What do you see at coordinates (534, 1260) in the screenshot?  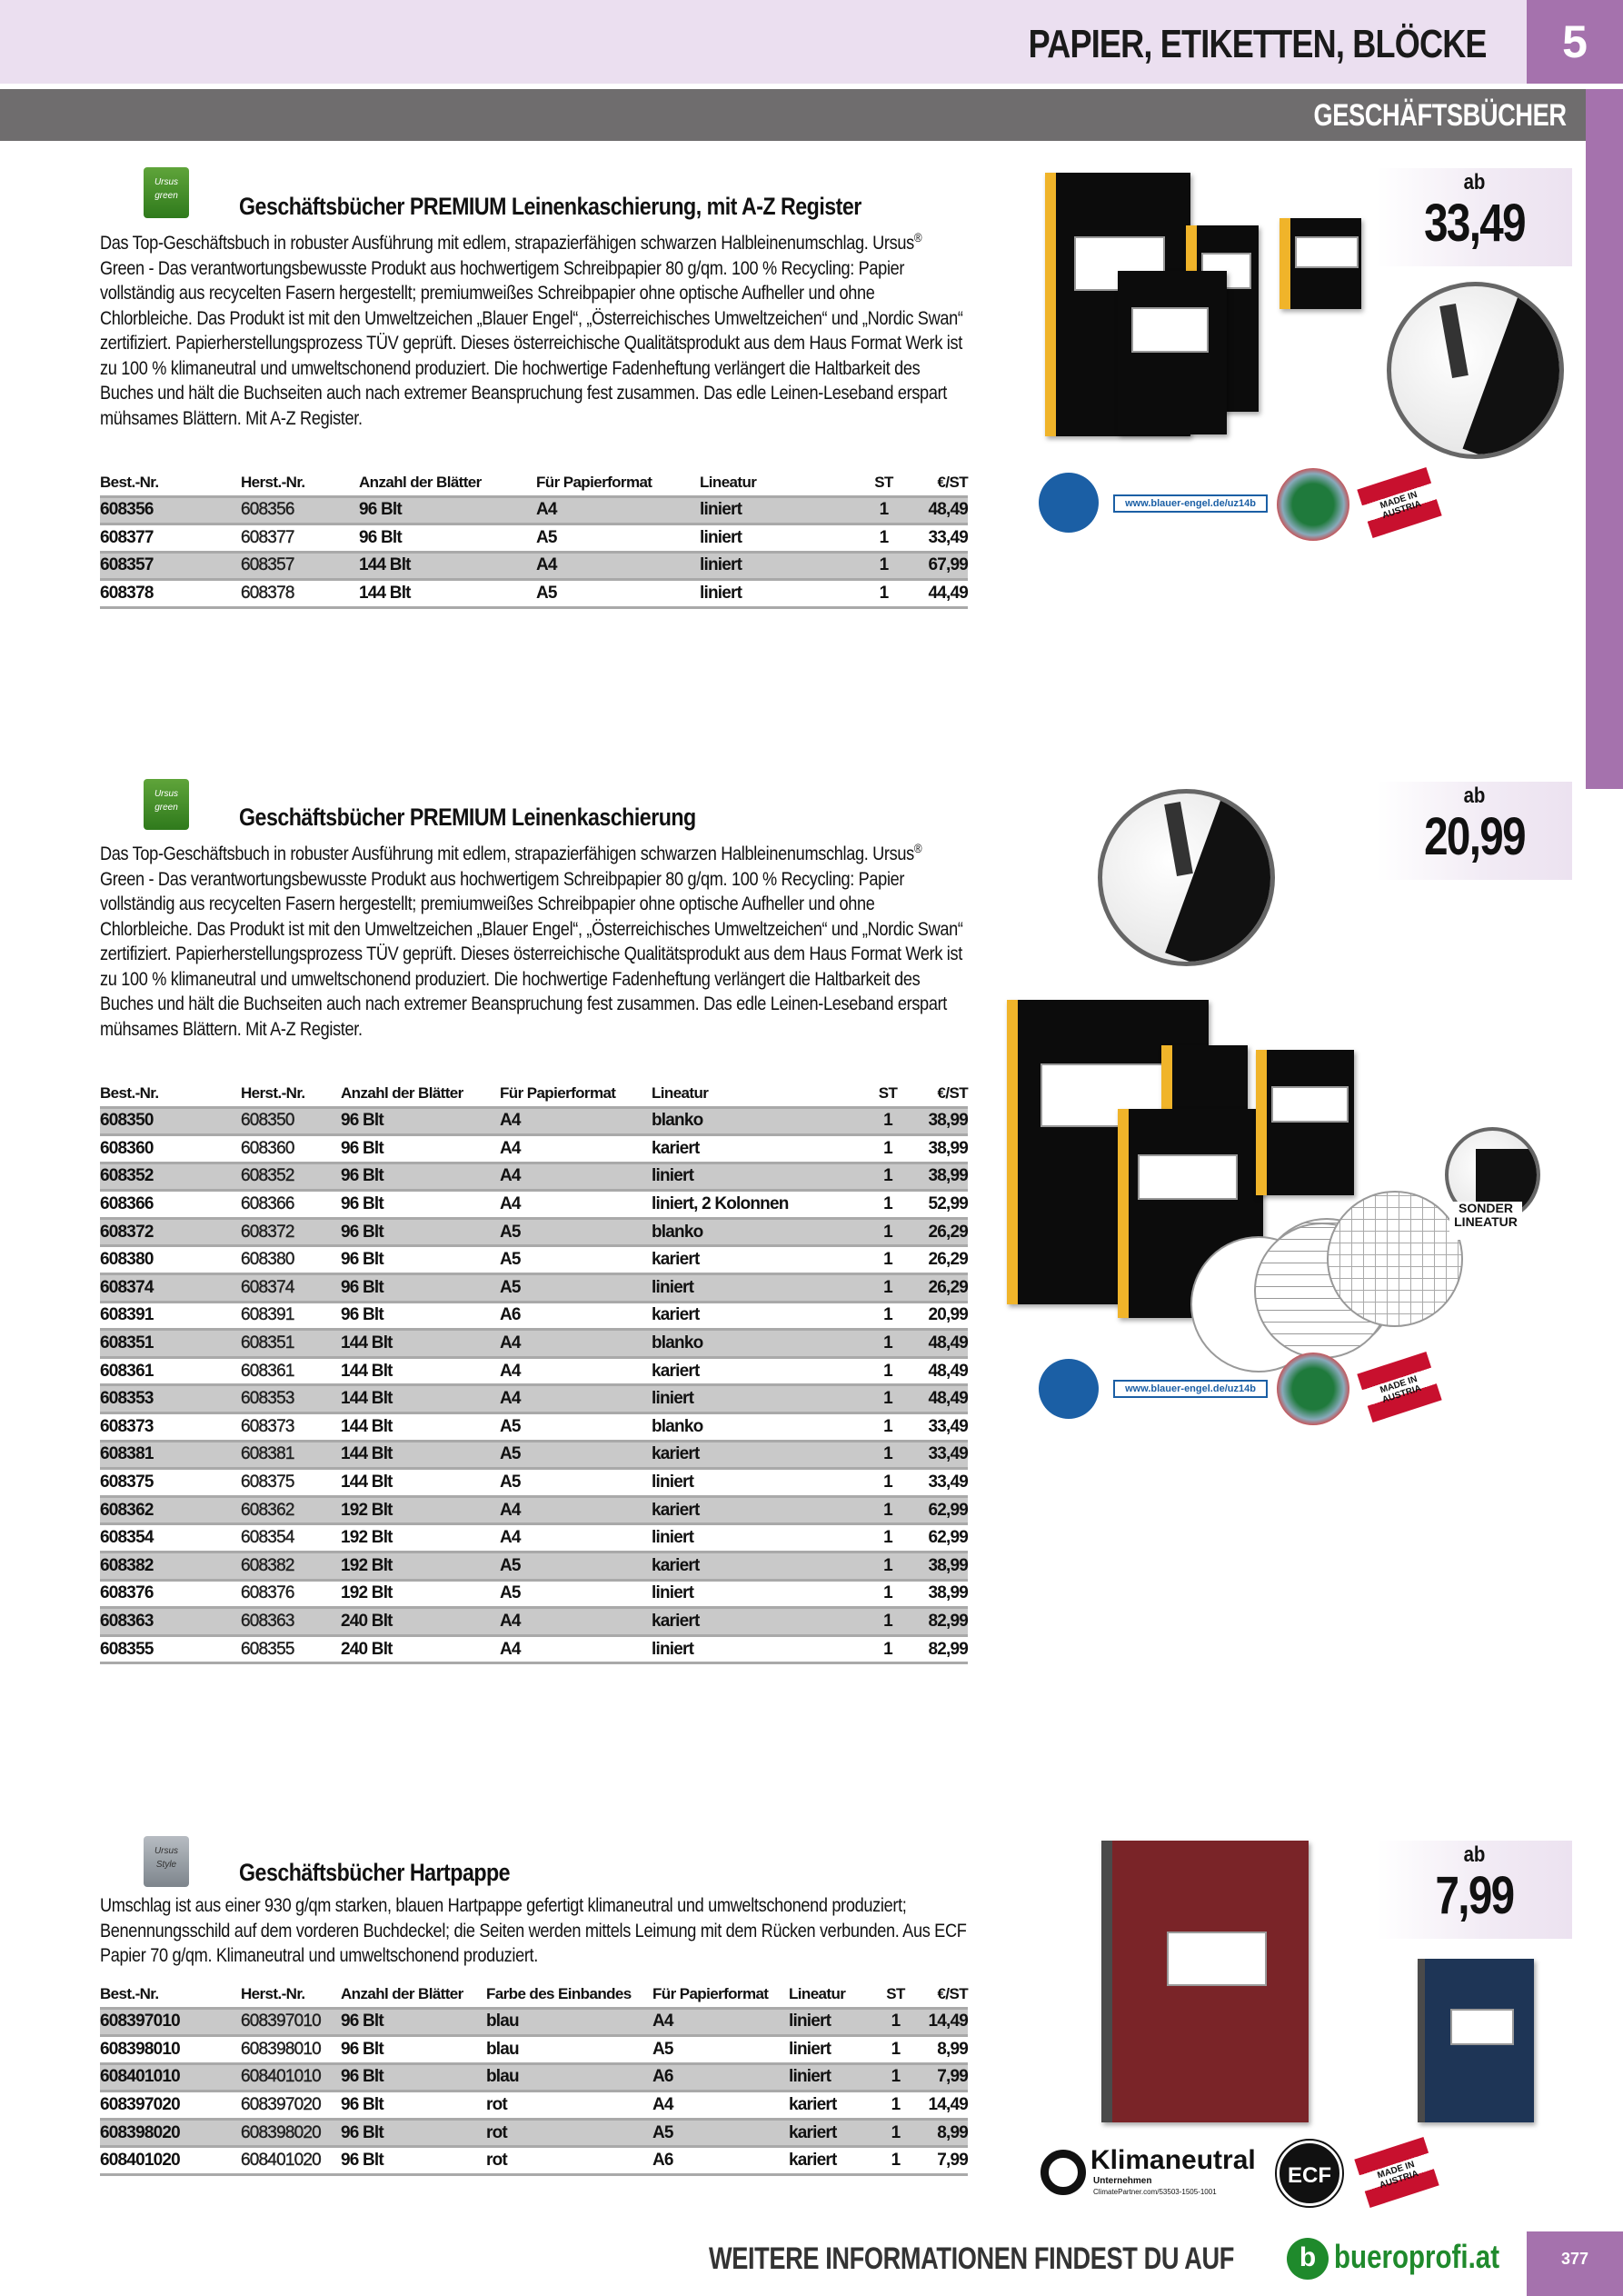 I see `table-row: 608380 608380 96 Blt A5 kariert 1 26,29` at bounding box center [534, 1260].